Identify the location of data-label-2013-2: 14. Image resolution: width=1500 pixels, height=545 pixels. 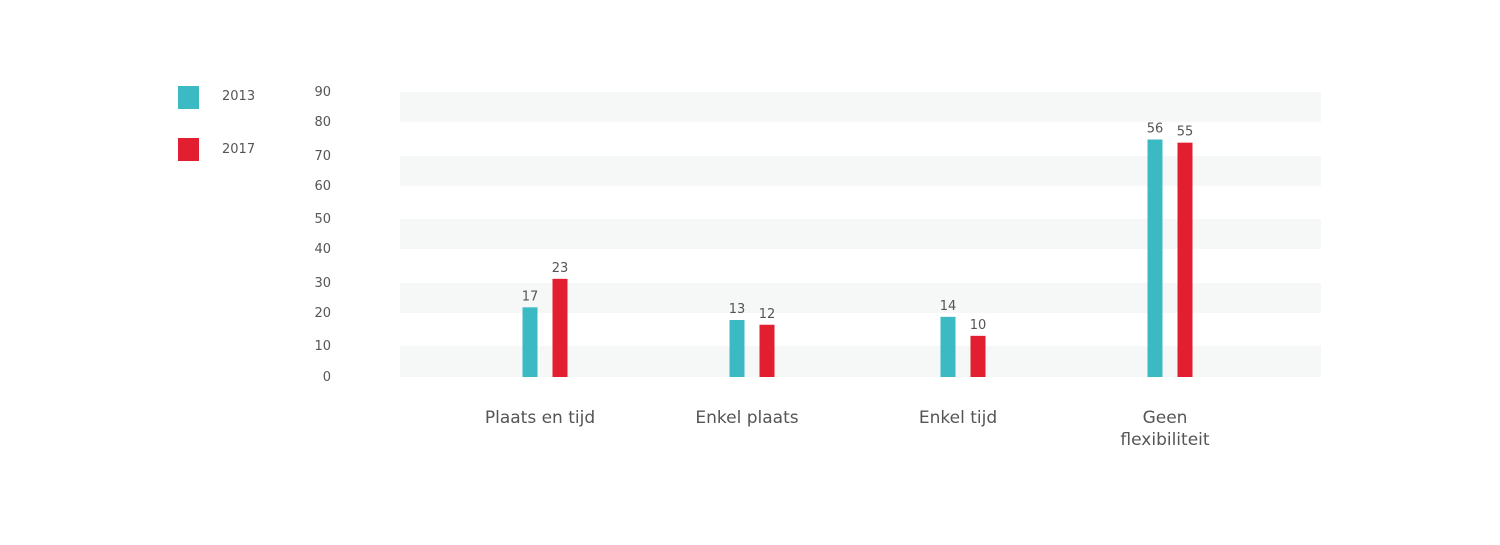
(948, 306).